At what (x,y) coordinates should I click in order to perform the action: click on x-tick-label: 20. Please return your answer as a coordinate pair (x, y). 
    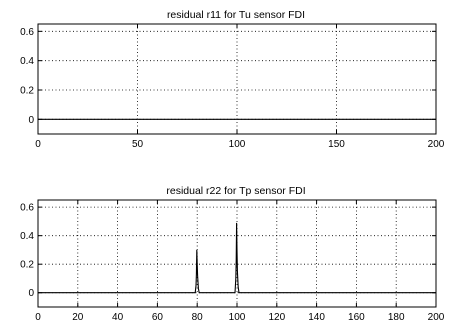
    Looking at the image, I should click on (78, 317).